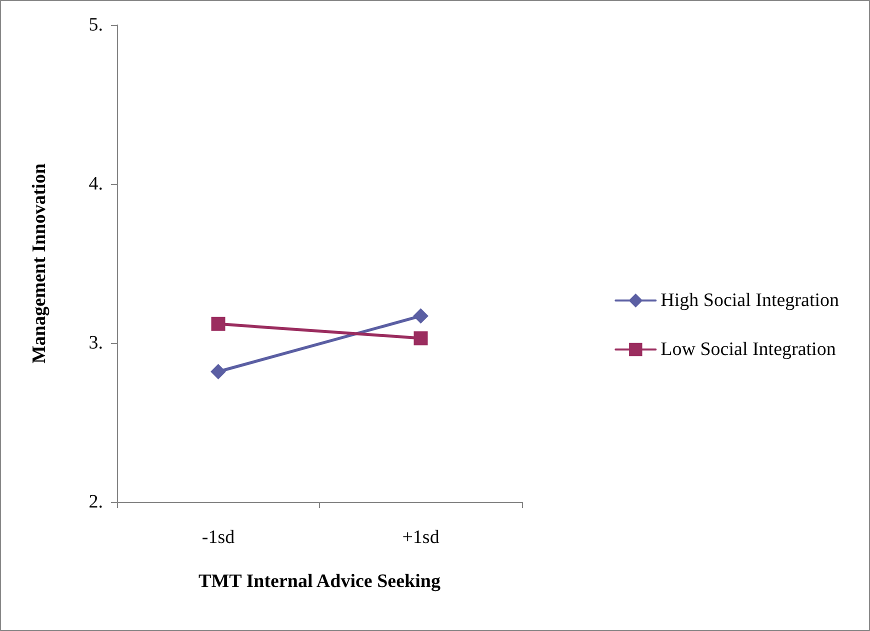 The width and height of the screenshot is (870, 631). Describe the element at coordinates (39, 263) in the screenshot. I see `y-axis-title: Management Innovation` at that location.